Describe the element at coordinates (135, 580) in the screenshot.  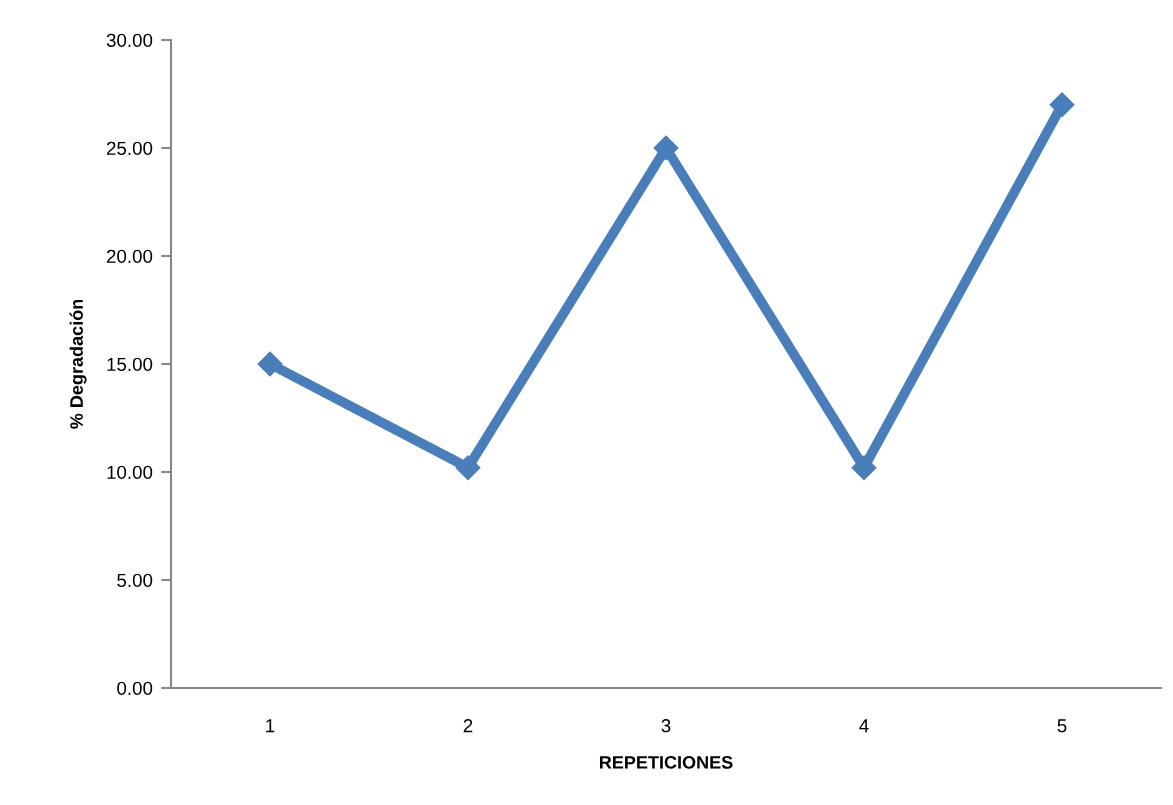
I see `y-tick-label: 5.00` at that location.